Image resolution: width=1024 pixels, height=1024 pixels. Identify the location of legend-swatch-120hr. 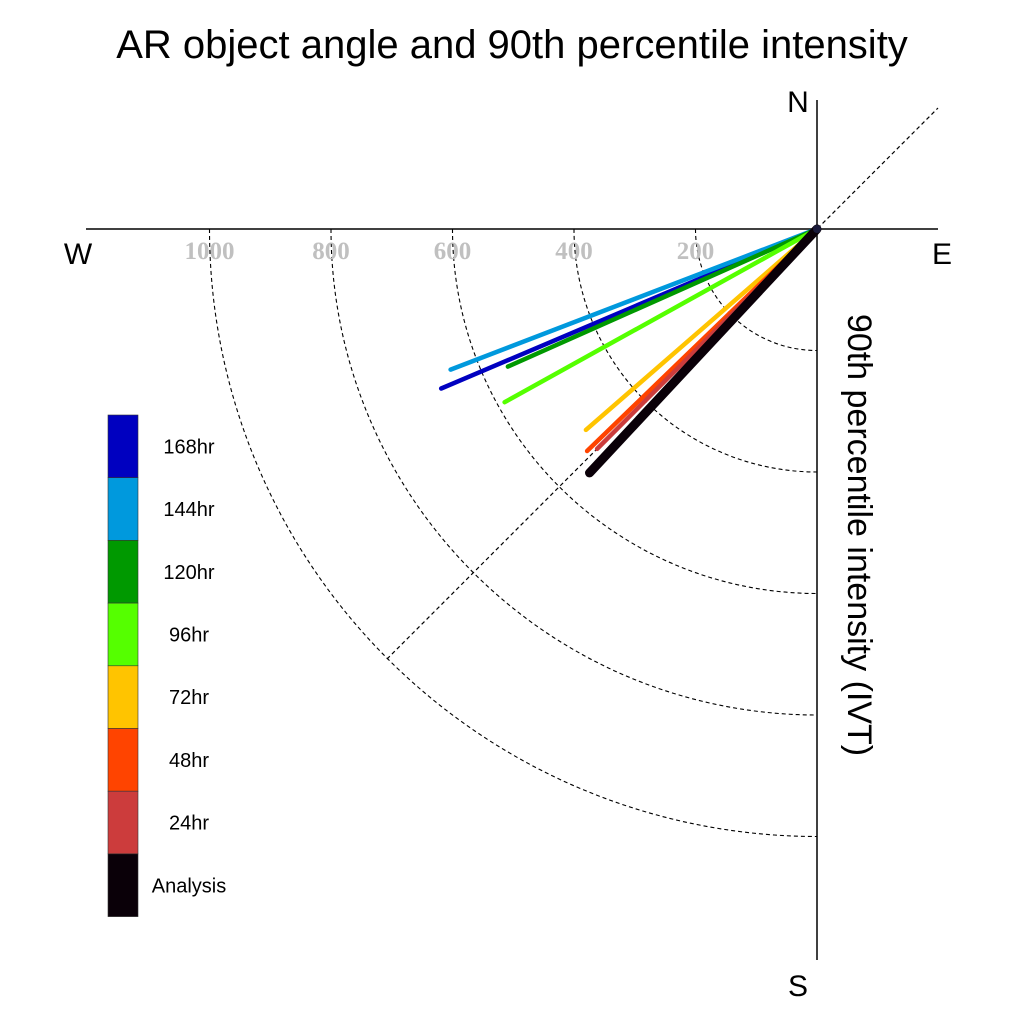
(123, 572).